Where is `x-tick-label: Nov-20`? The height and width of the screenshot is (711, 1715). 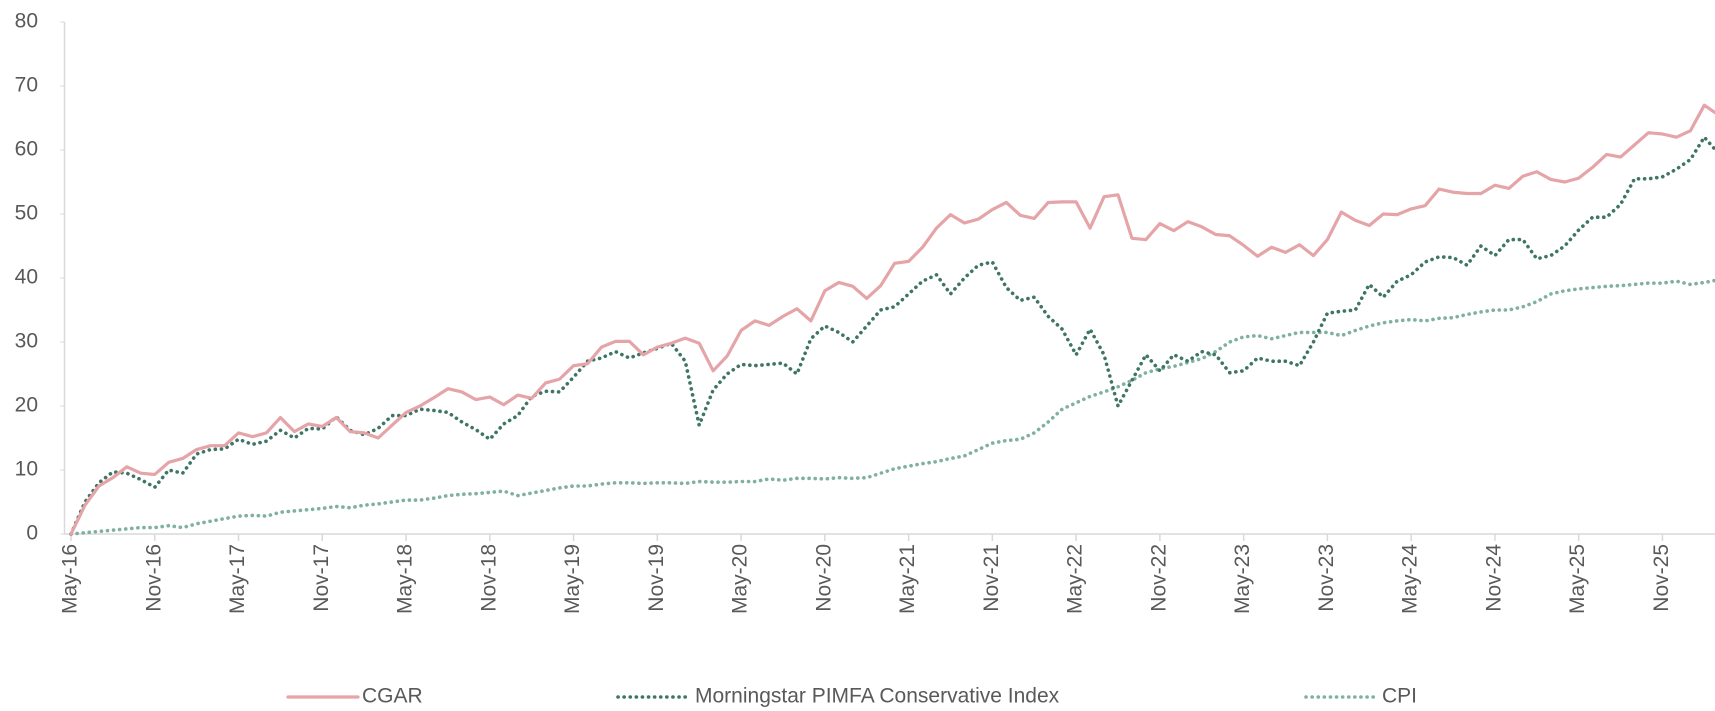
x-tick-label: Nov-20 is located at coordinates (823, 578).